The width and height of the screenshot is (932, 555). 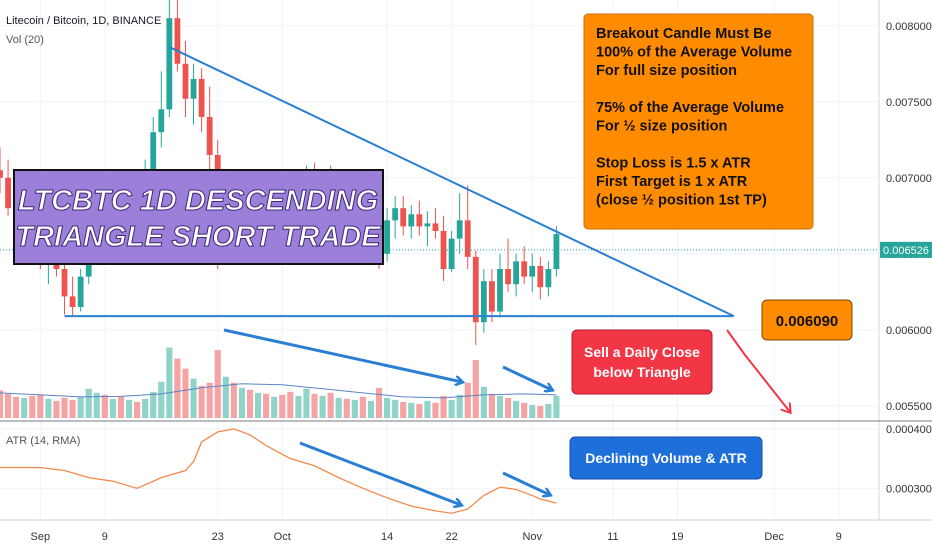 I want to click on time-tick-label: 11, so click(x=612, y=537).